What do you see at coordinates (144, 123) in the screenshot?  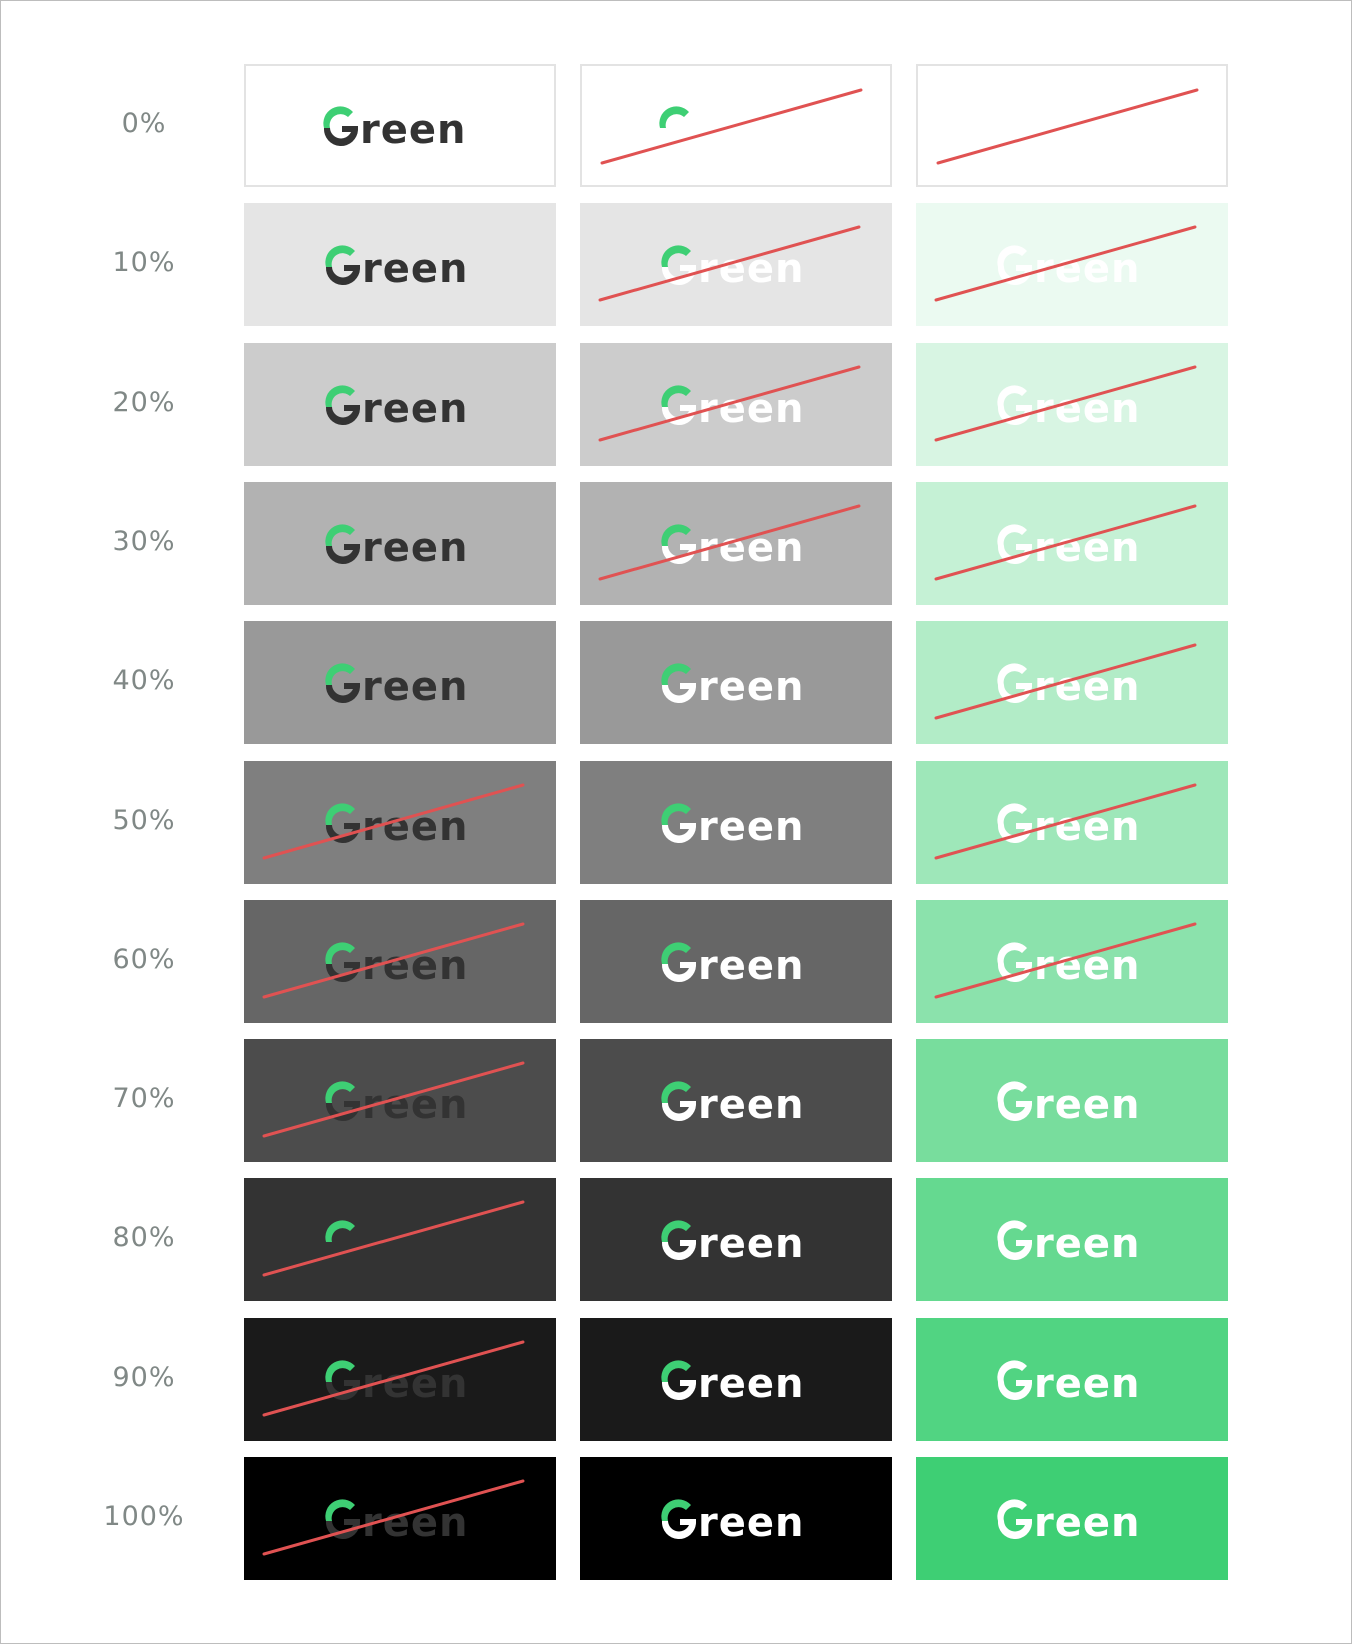 I see `row-label: 0%` at bounding box center [144, 123].